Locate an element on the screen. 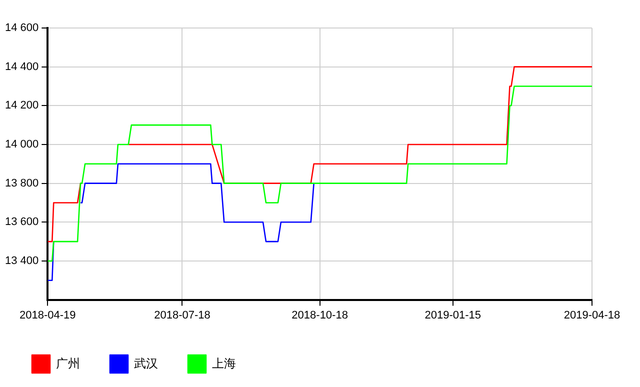 Image resolution: width=640 pixels, height=387 pixels. legend-label: 武汉 is located at coordinates (146, 363).